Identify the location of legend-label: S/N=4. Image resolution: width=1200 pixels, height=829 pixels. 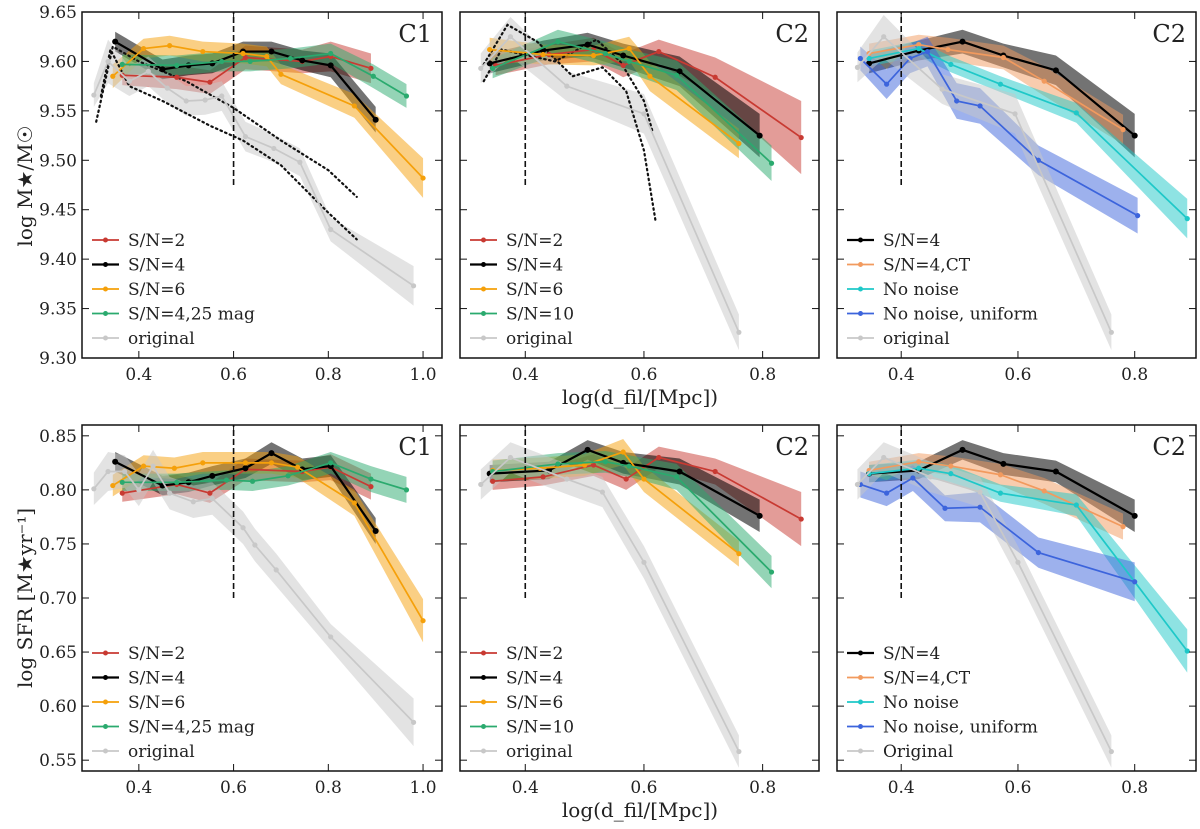
(911, 241).